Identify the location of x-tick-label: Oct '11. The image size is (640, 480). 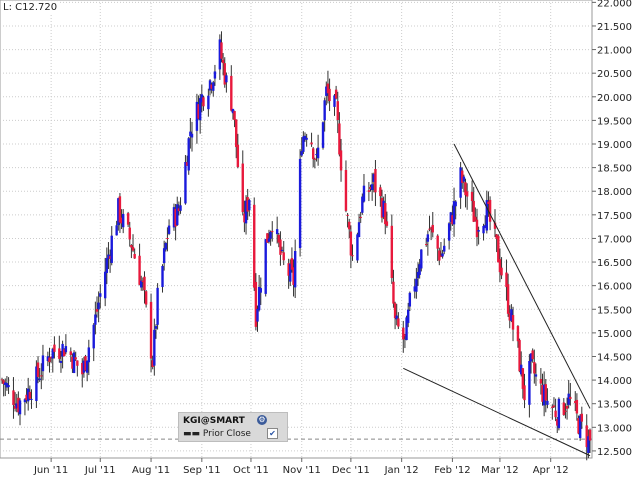
(251, 470).